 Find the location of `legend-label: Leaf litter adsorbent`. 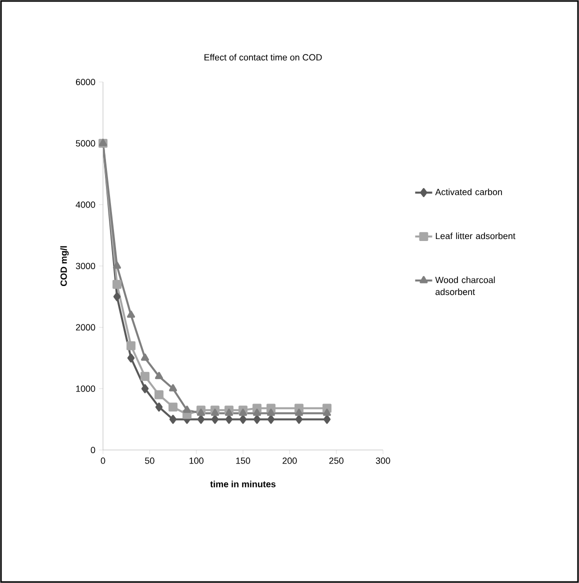

legend-label: Leaf litter adsorbent is located at coordinates (476, 236).